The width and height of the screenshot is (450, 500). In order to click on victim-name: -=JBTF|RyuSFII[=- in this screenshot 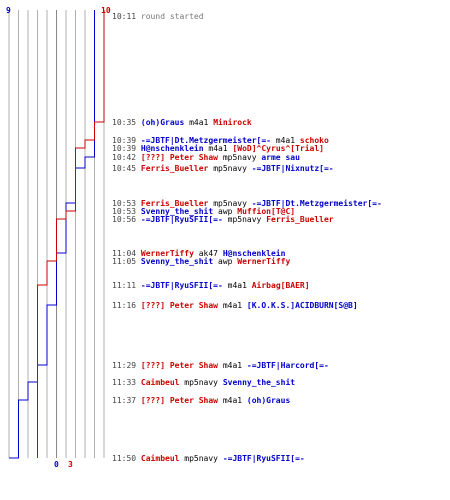, I will do `click(263, 458)`.